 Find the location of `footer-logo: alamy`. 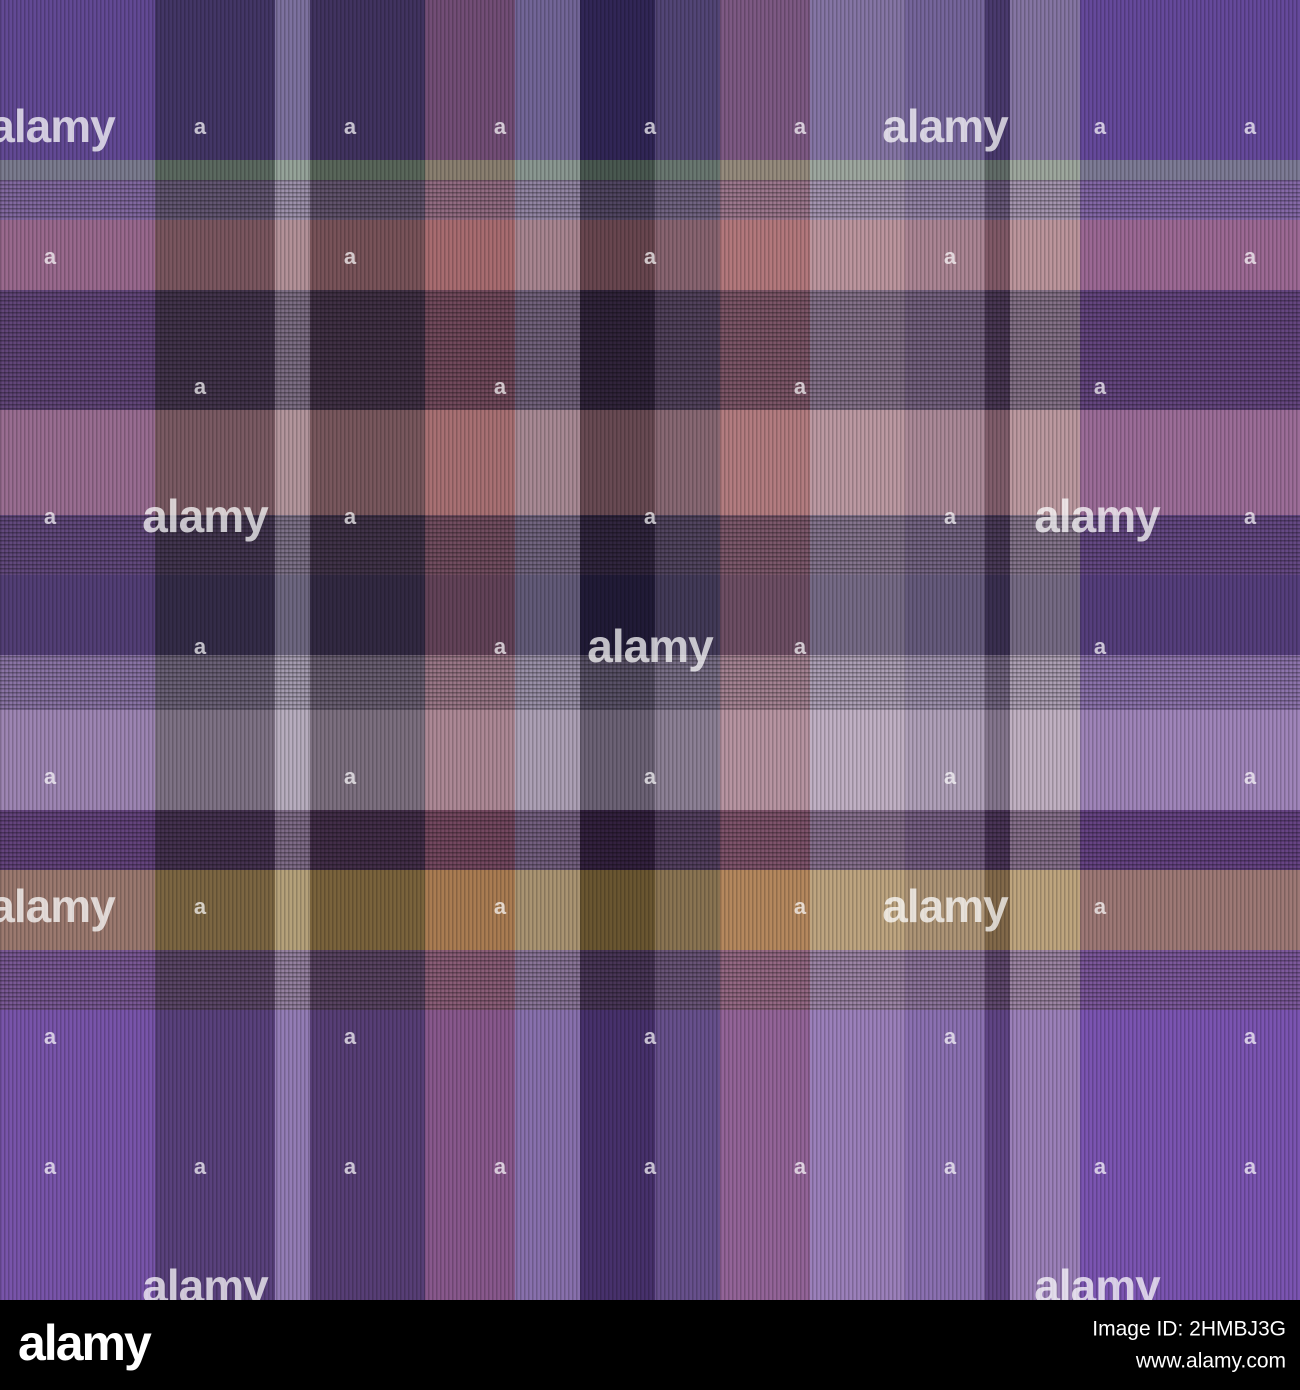

footer-logo: alamy is located at coordinates (85, 1343).